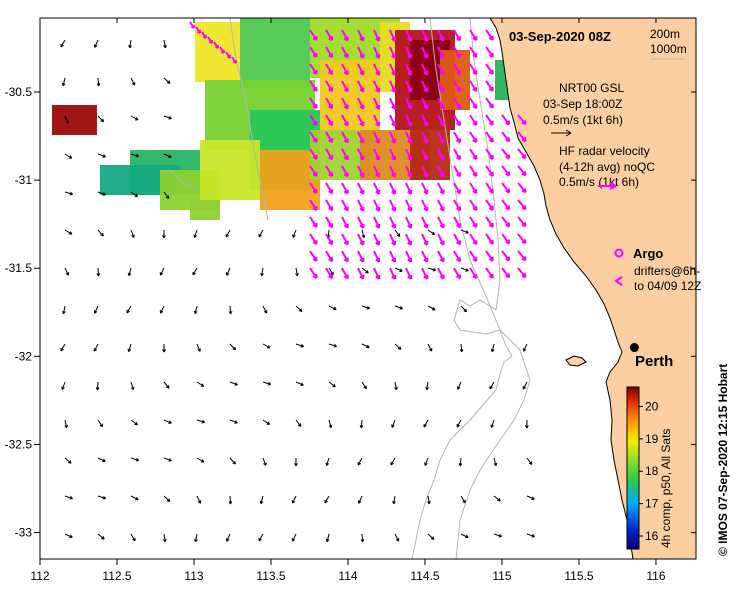  I want to click on x-tick-label: 114.5, so click(424, 576).